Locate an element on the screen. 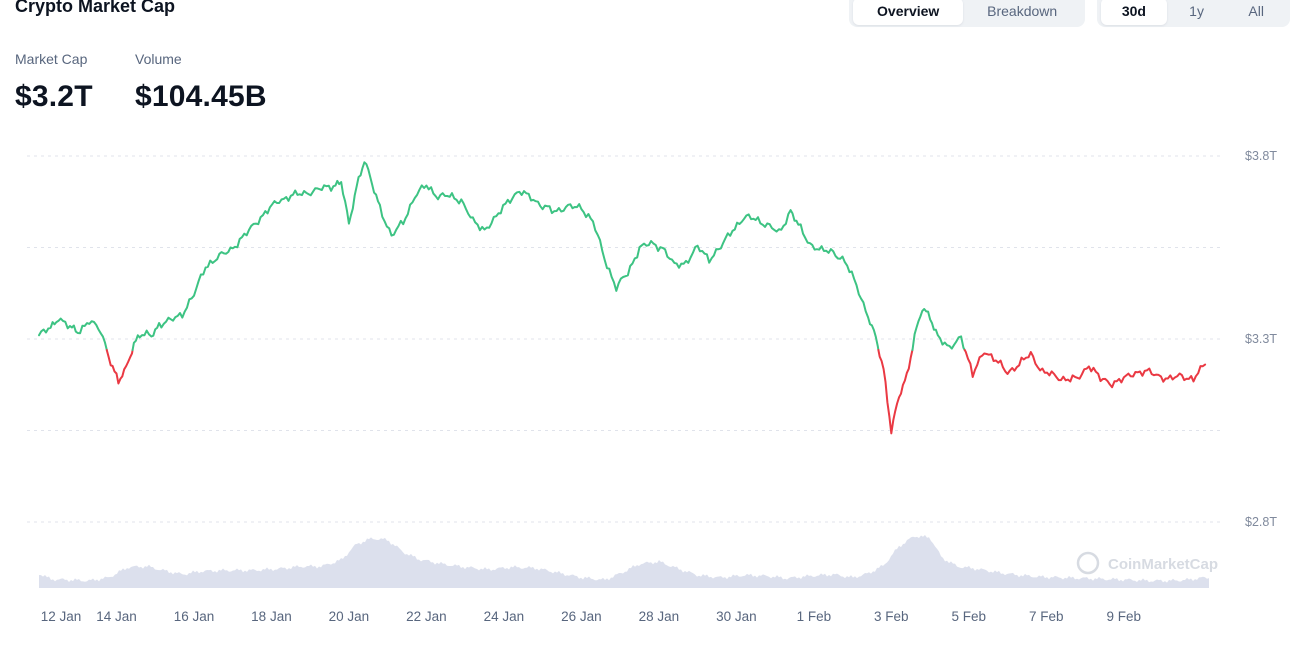  x-tick-label: 14 Jan is located at coordinates (116, 616).